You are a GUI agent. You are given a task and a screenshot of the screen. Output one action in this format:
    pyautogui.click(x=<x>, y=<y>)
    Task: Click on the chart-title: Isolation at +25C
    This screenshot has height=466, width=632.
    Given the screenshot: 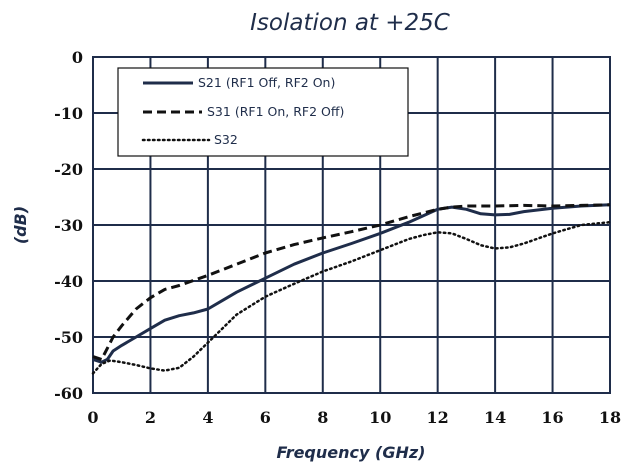 What is the action you would take?
    pyautogui.click(x=350, y=23)
    